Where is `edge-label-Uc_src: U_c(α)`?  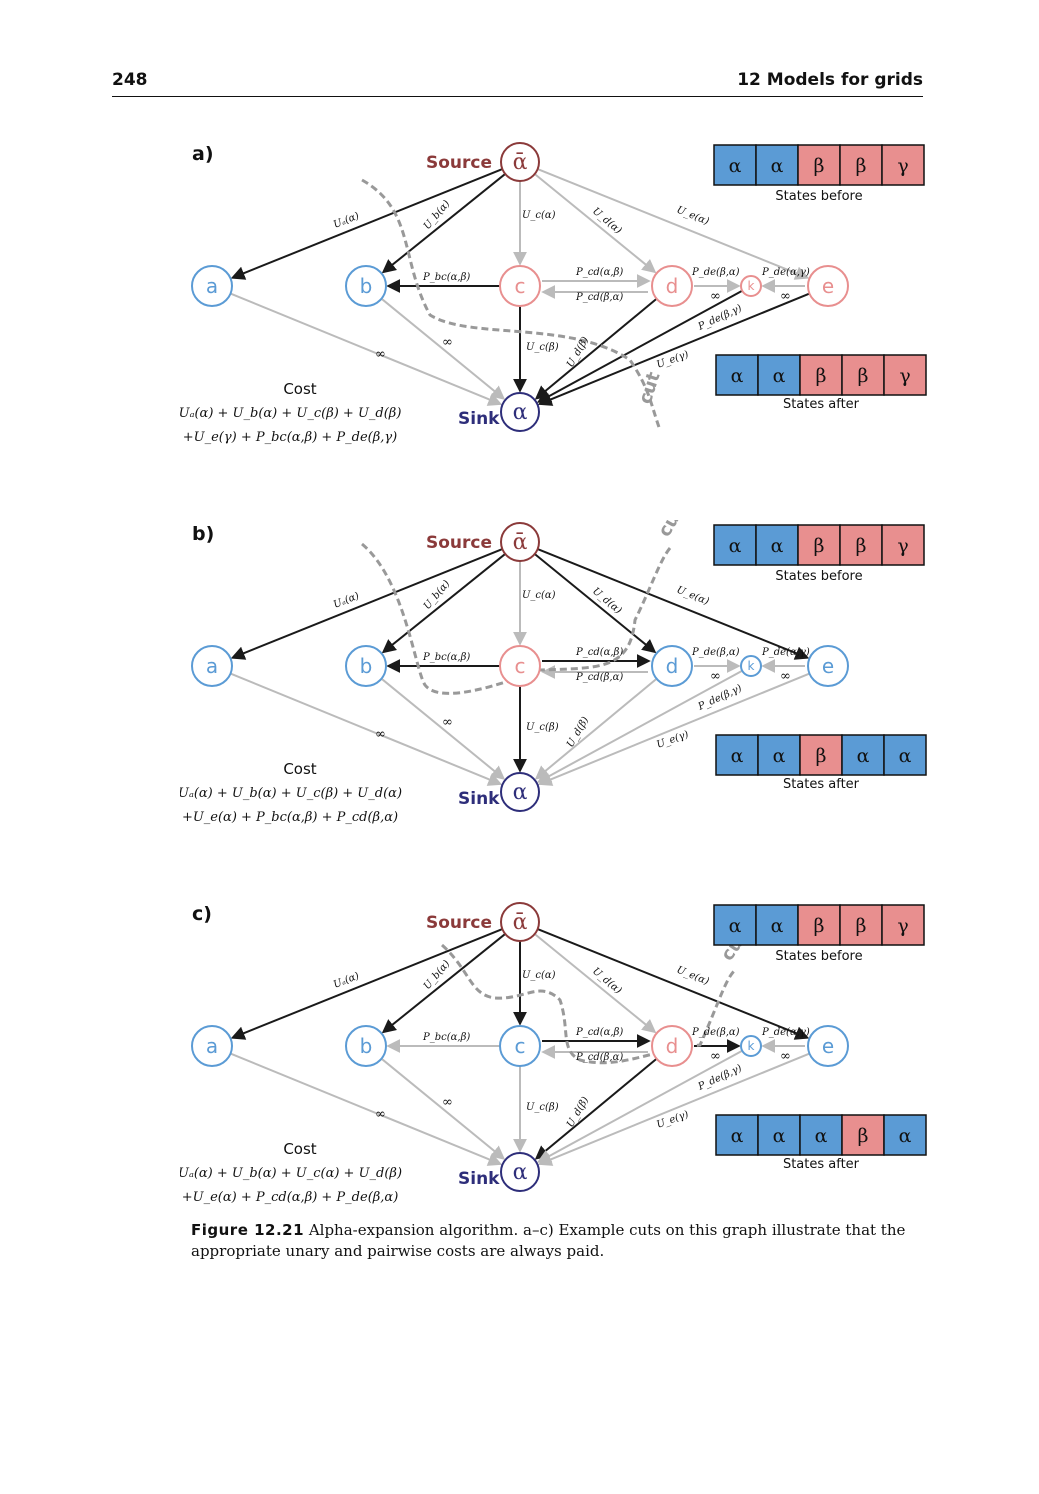 edge-label-Uc_src: U_c(α) is located at coordinates (539, 975).